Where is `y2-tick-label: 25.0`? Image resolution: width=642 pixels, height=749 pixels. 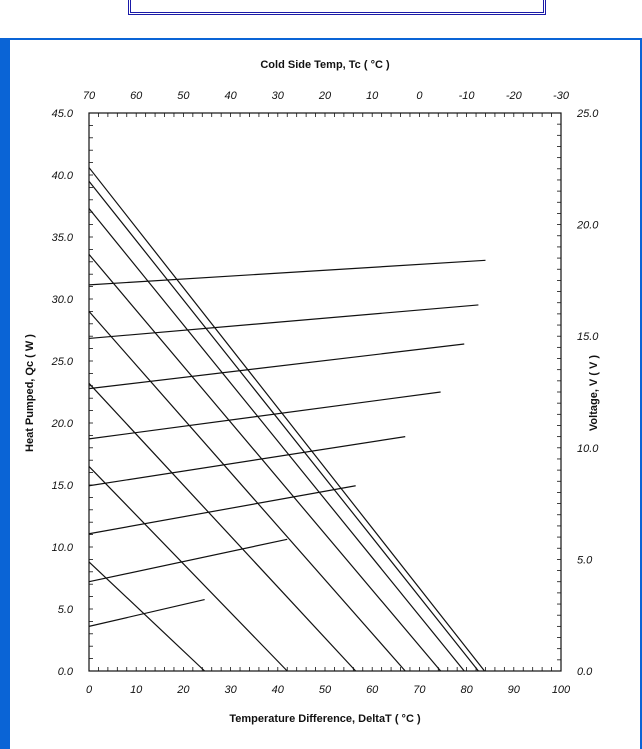 y2-tick-label: 25.0 is located at coordinates (587, 114).